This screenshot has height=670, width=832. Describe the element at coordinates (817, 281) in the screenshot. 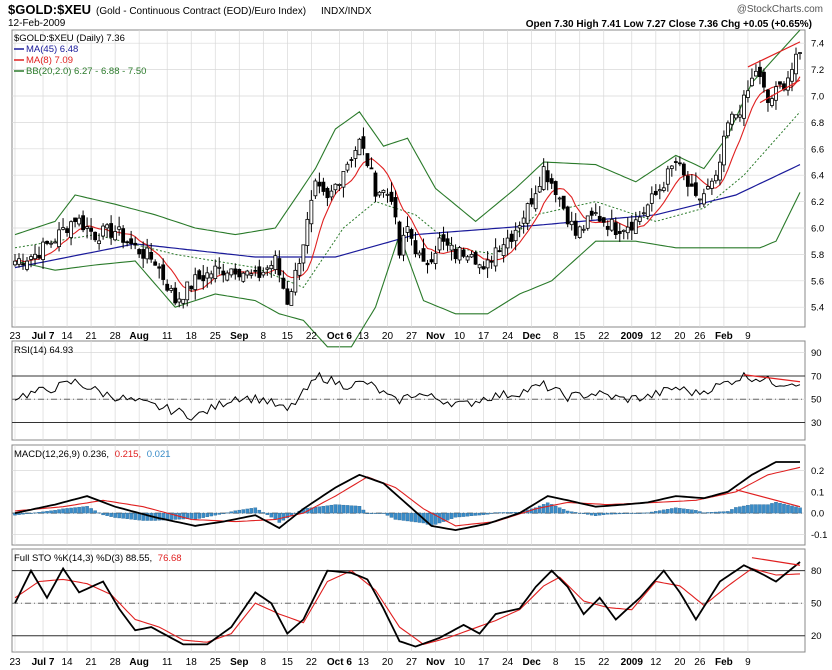

I see `y-tick-label: 5.6` at that location.